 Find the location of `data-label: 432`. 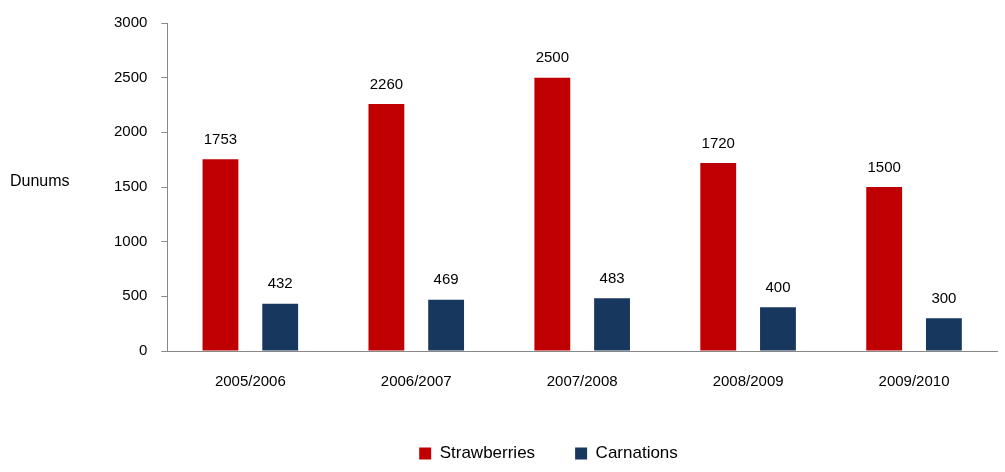

data-label: 432 is located at coordinates (280, 283).